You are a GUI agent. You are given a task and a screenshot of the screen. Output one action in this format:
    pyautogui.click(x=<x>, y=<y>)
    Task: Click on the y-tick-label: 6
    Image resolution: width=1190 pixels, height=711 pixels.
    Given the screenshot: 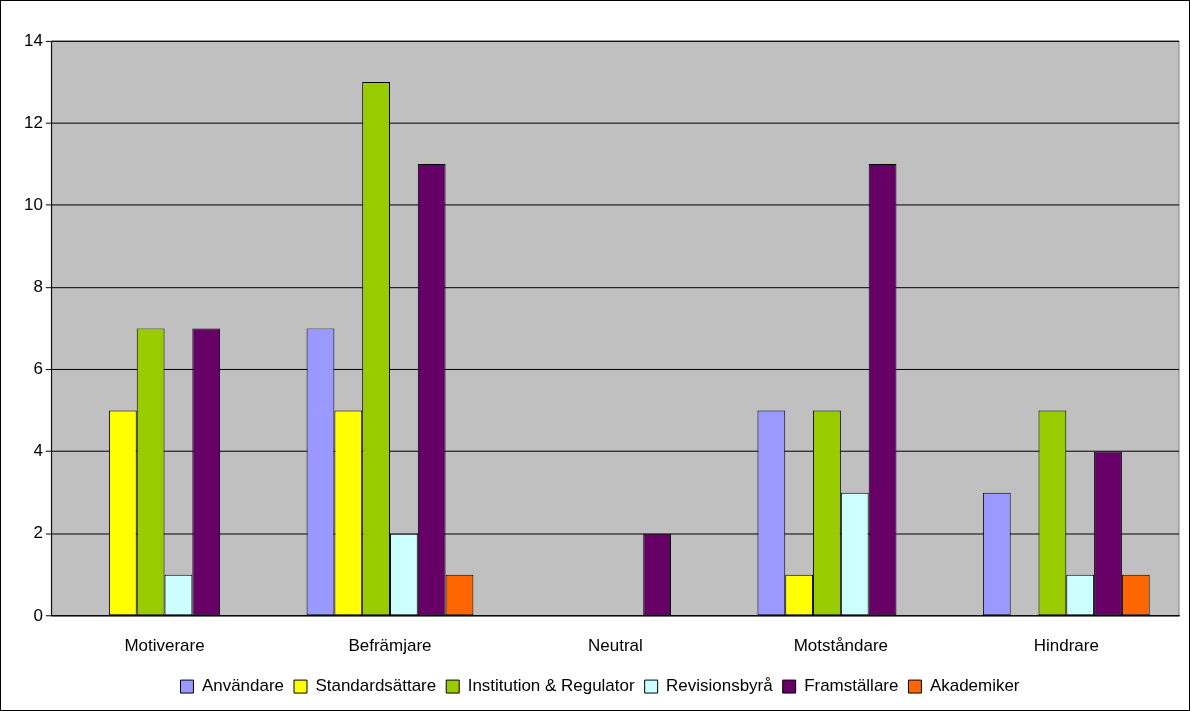 What is the action you would take?
    pyautogui.click(x=38, y=369)
    